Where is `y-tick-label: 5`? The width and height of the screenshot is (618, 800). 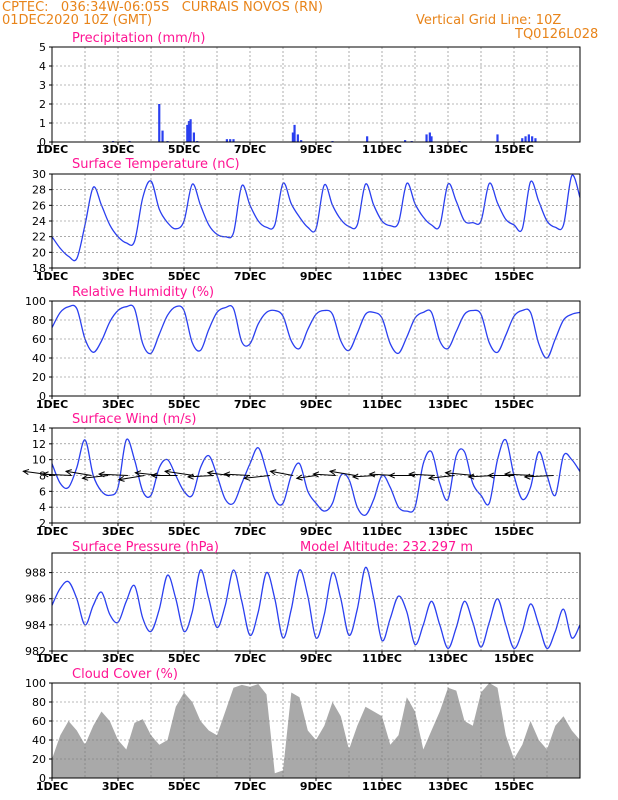 y-tick-label: 5 is located at coordinates (42, 47).